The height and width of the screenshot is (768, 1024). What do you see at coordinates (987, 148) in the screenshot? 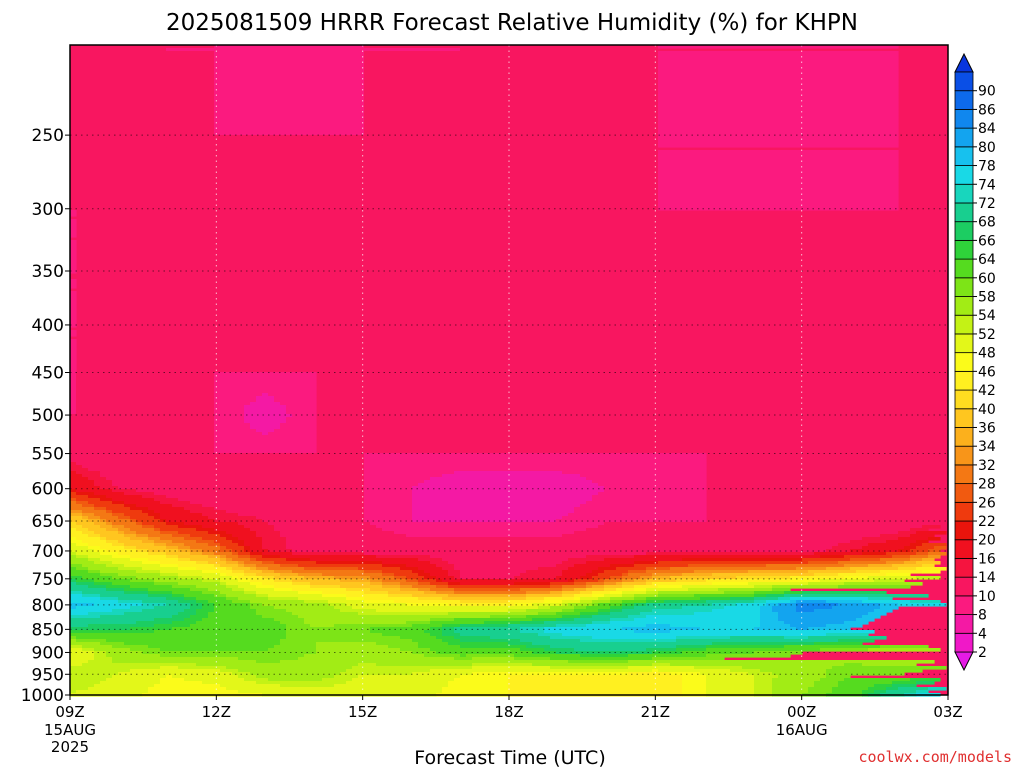
I see `colorbar-label: 80` at bounding box center [987, 148].